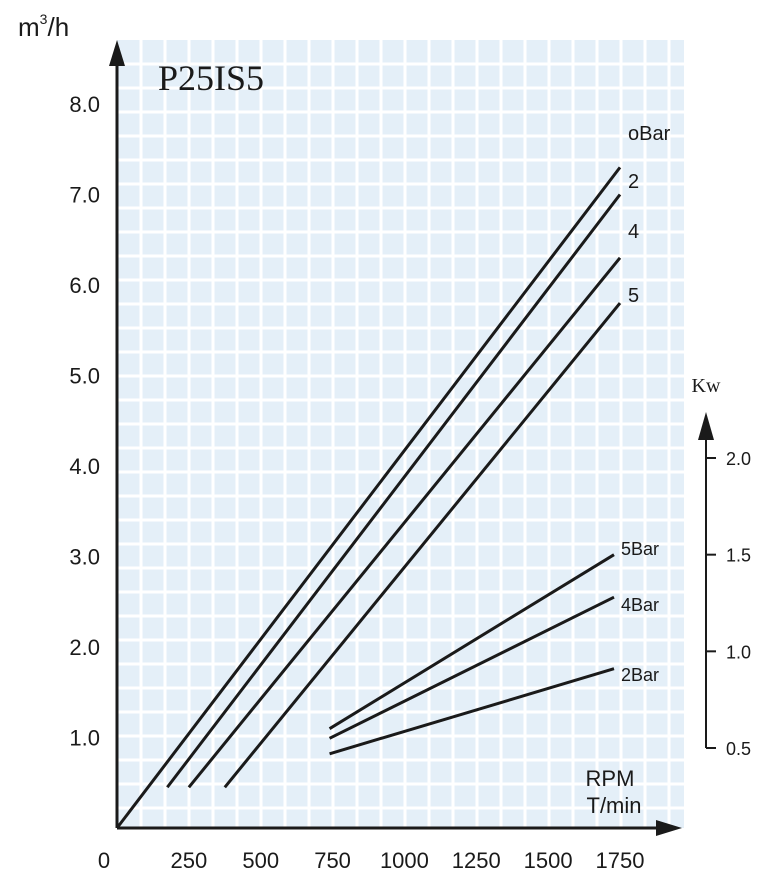  I want to click on chart-title: P25IS5, so click(211, 78).